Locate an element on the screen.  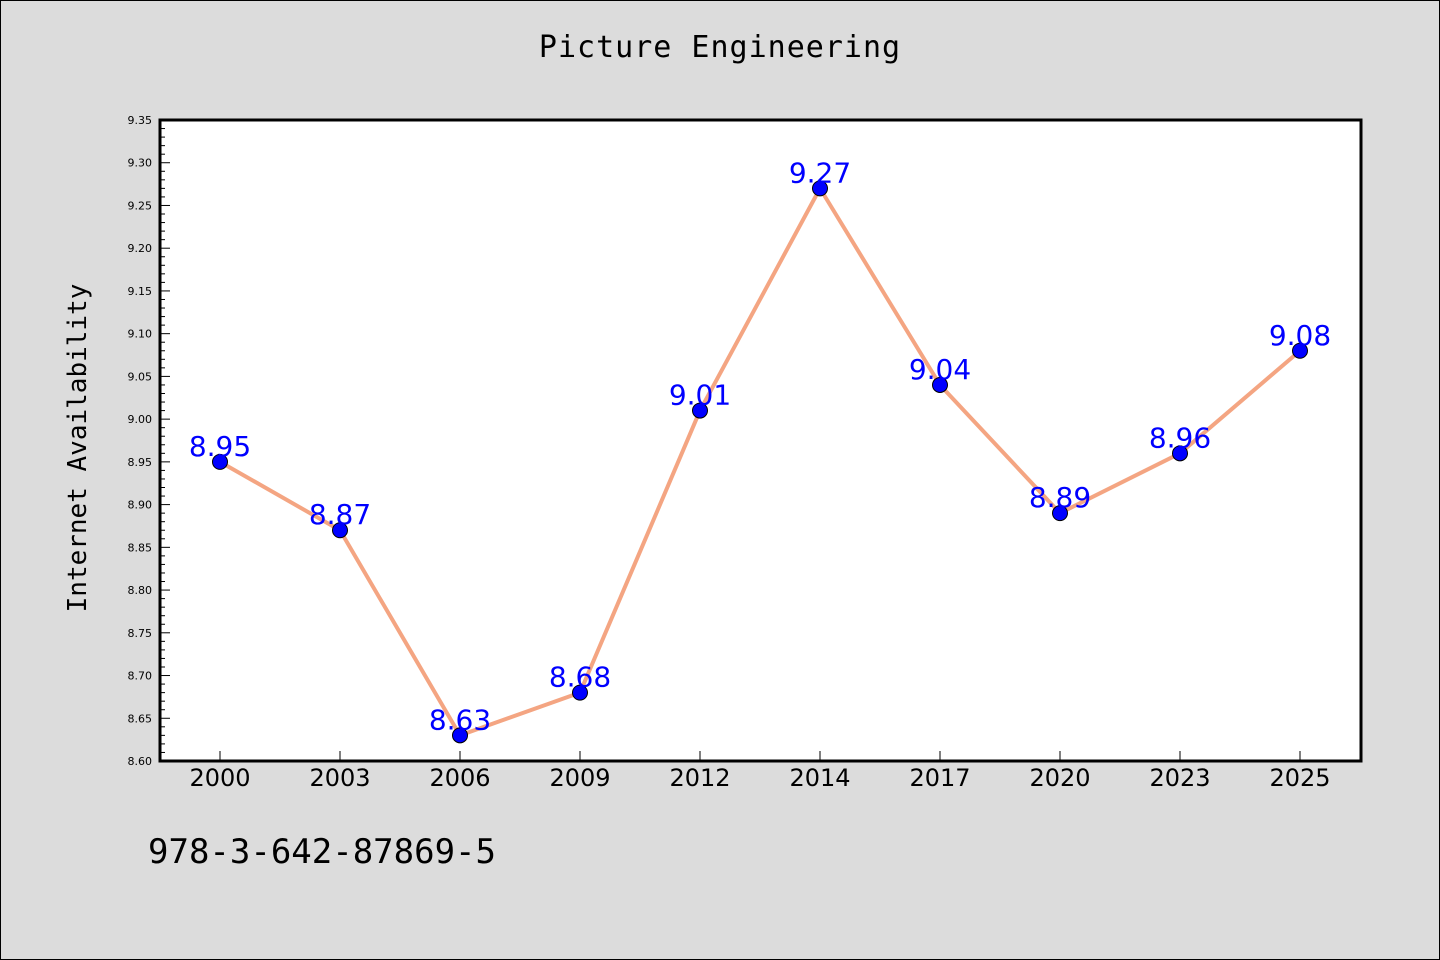
x-tick-label: 2023 is located at coordinates (1179, 778).